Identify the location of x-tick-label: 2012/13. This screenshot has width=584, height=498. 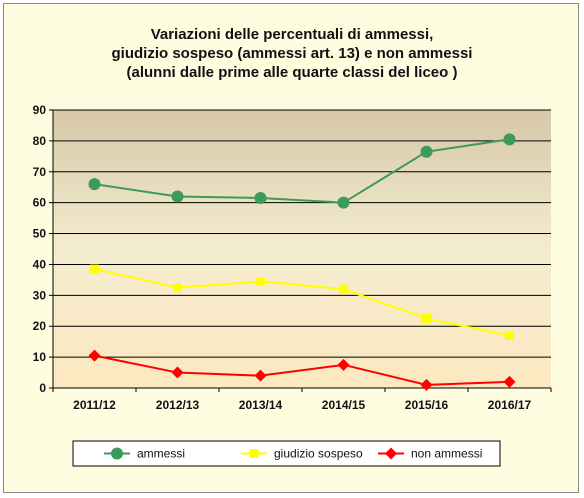
(178, 405).